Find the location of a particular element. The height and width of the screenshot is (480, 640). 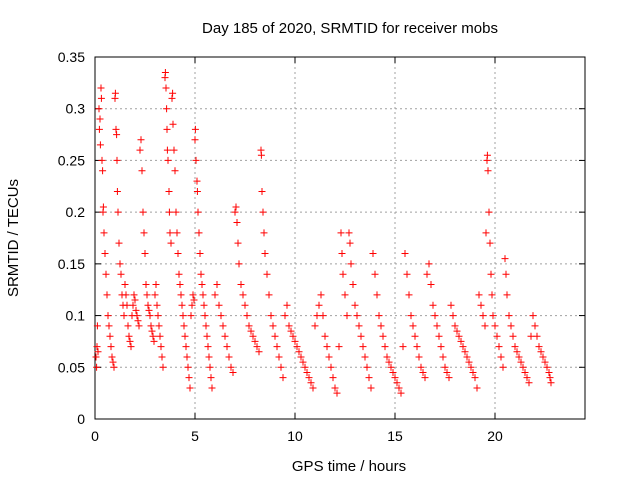

y-tick-label: 0 is located at coordinates (81, 419).